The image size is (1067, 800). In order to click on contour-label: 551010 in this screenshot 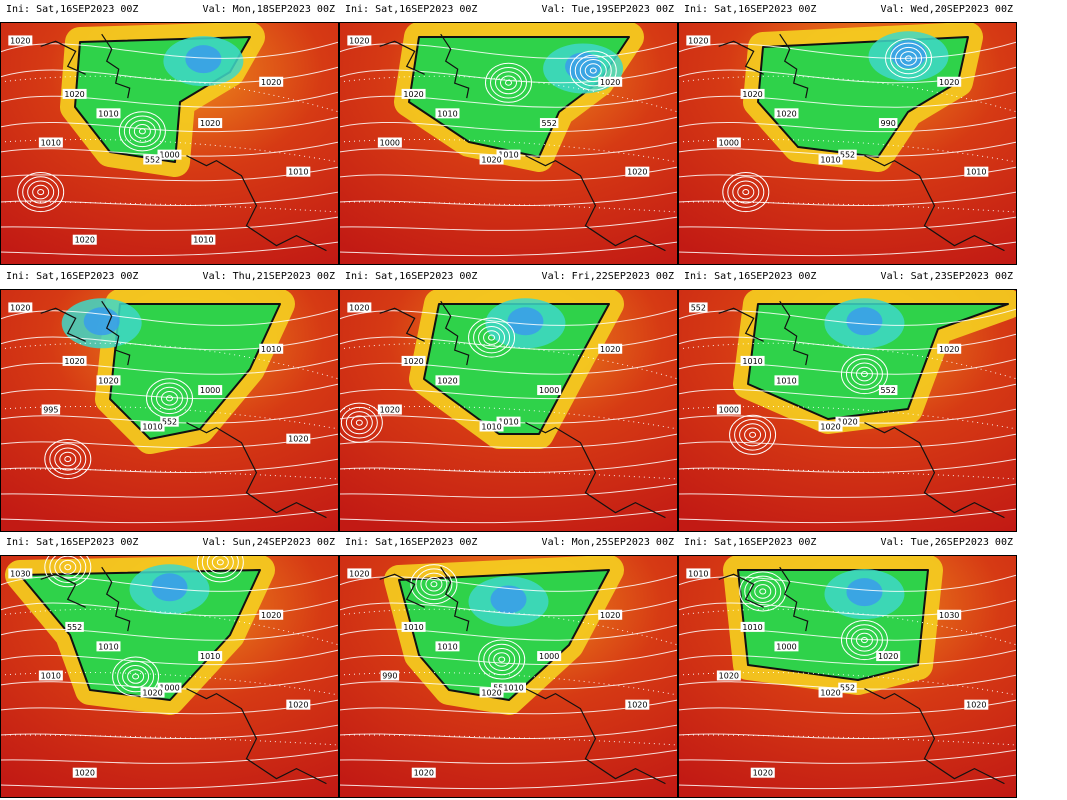, I will do `click(508, 687)`.